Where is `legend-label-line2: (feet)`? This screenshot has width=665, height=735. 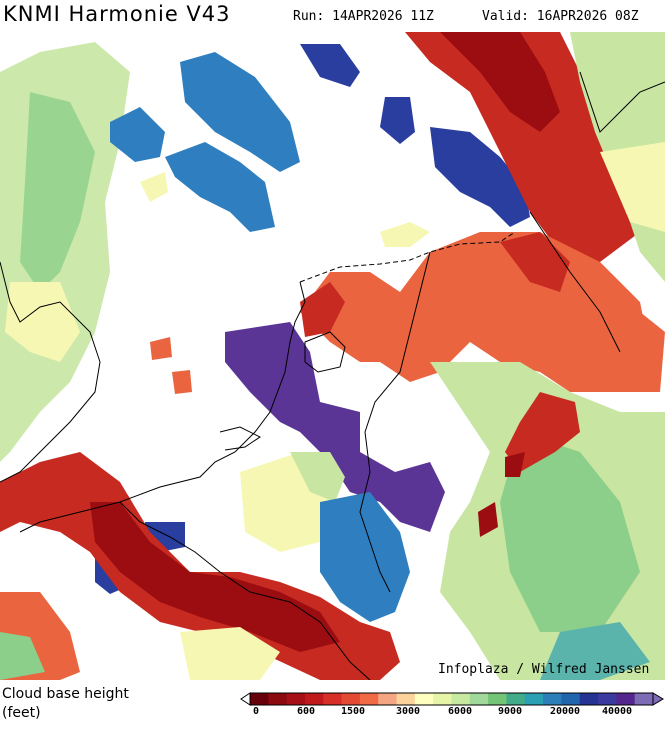 legend-label-line2: (feet) is located at coordinates (21, 713).